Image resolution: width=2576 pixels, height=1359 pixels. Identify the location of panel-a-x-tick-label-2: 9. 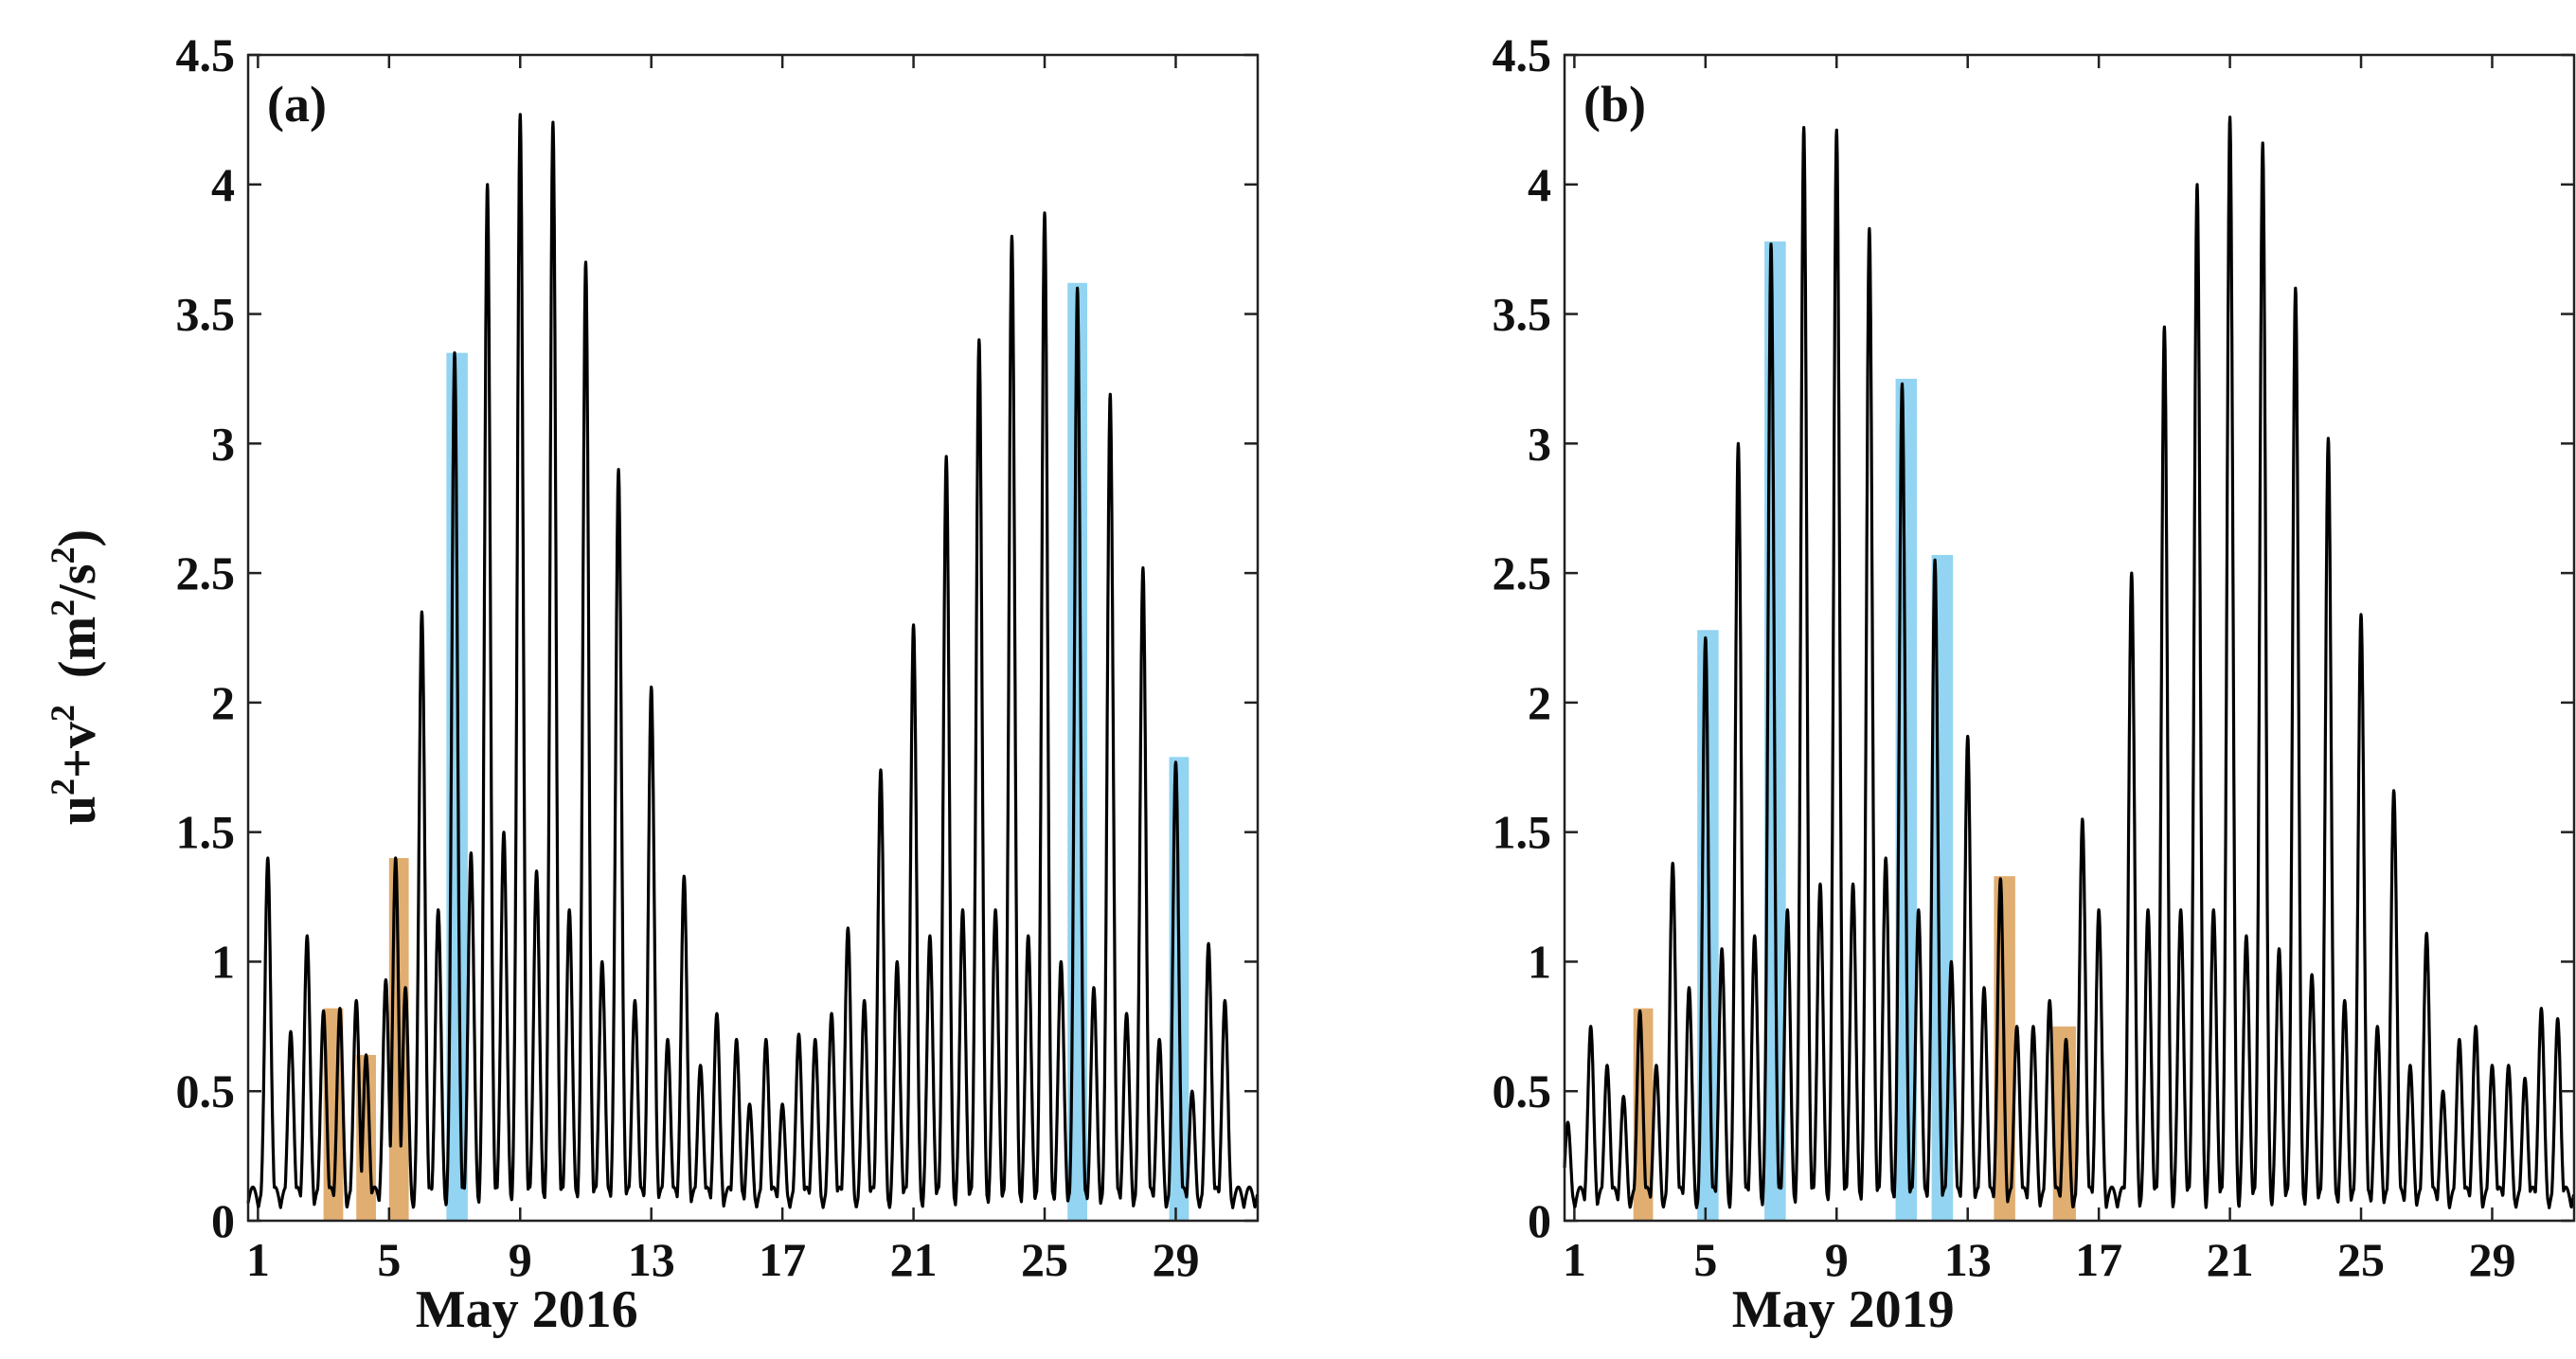
(520, 1259).